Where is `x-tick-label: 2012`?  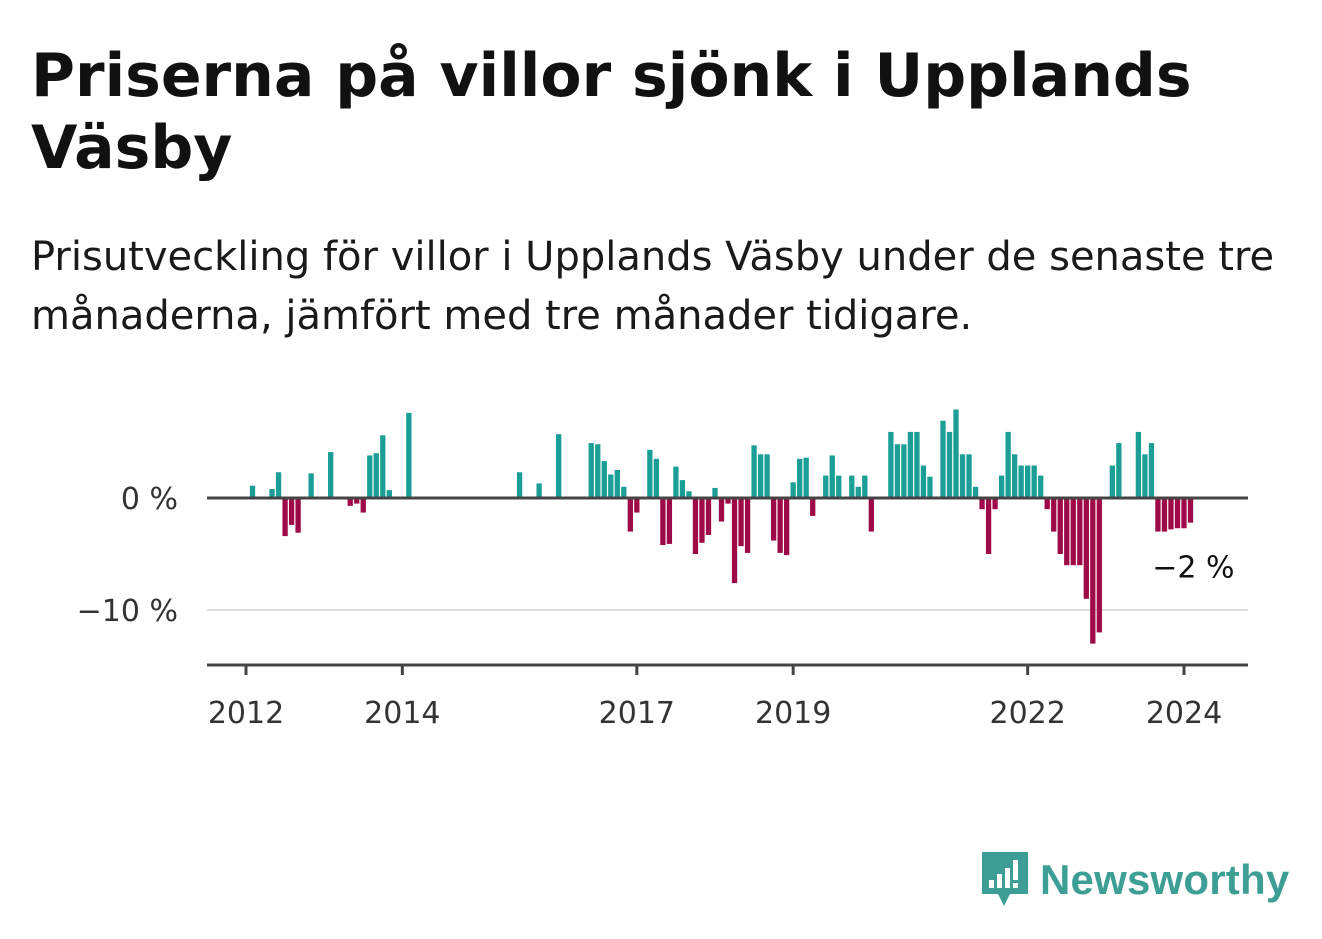 x-tick-label: 2012 is located at coordinates (246, 713).